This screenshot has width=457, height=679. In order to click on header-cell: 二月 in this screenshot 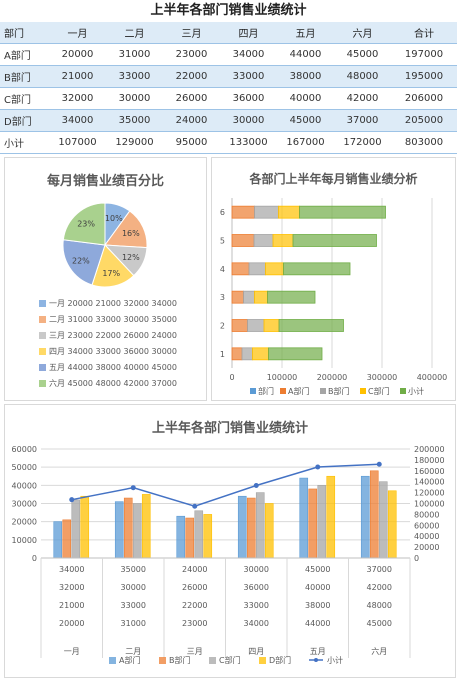, I will do `click(134, 33)`.